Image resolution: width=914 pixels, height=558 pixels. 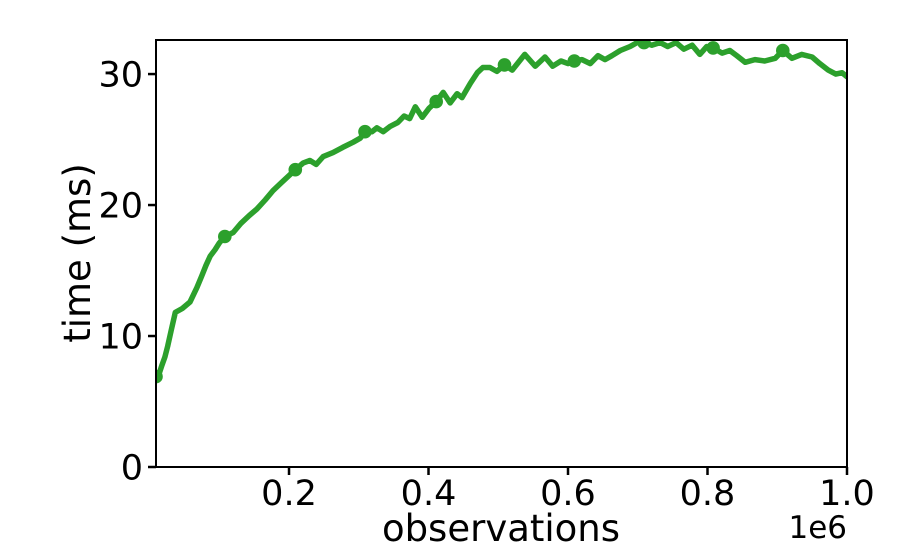 What do you see at coordinates (77, 253) in the screenshot?
I see `y-axis-label: time (ms)` at bounding box center [77, 253].